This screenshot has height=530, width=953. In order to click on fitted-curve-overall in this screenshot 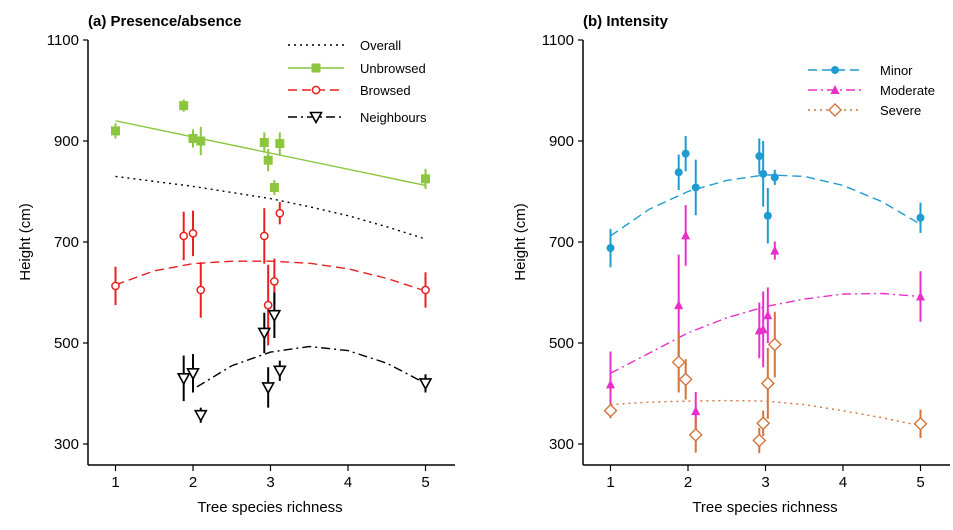, I will do `click(270, 207)`.